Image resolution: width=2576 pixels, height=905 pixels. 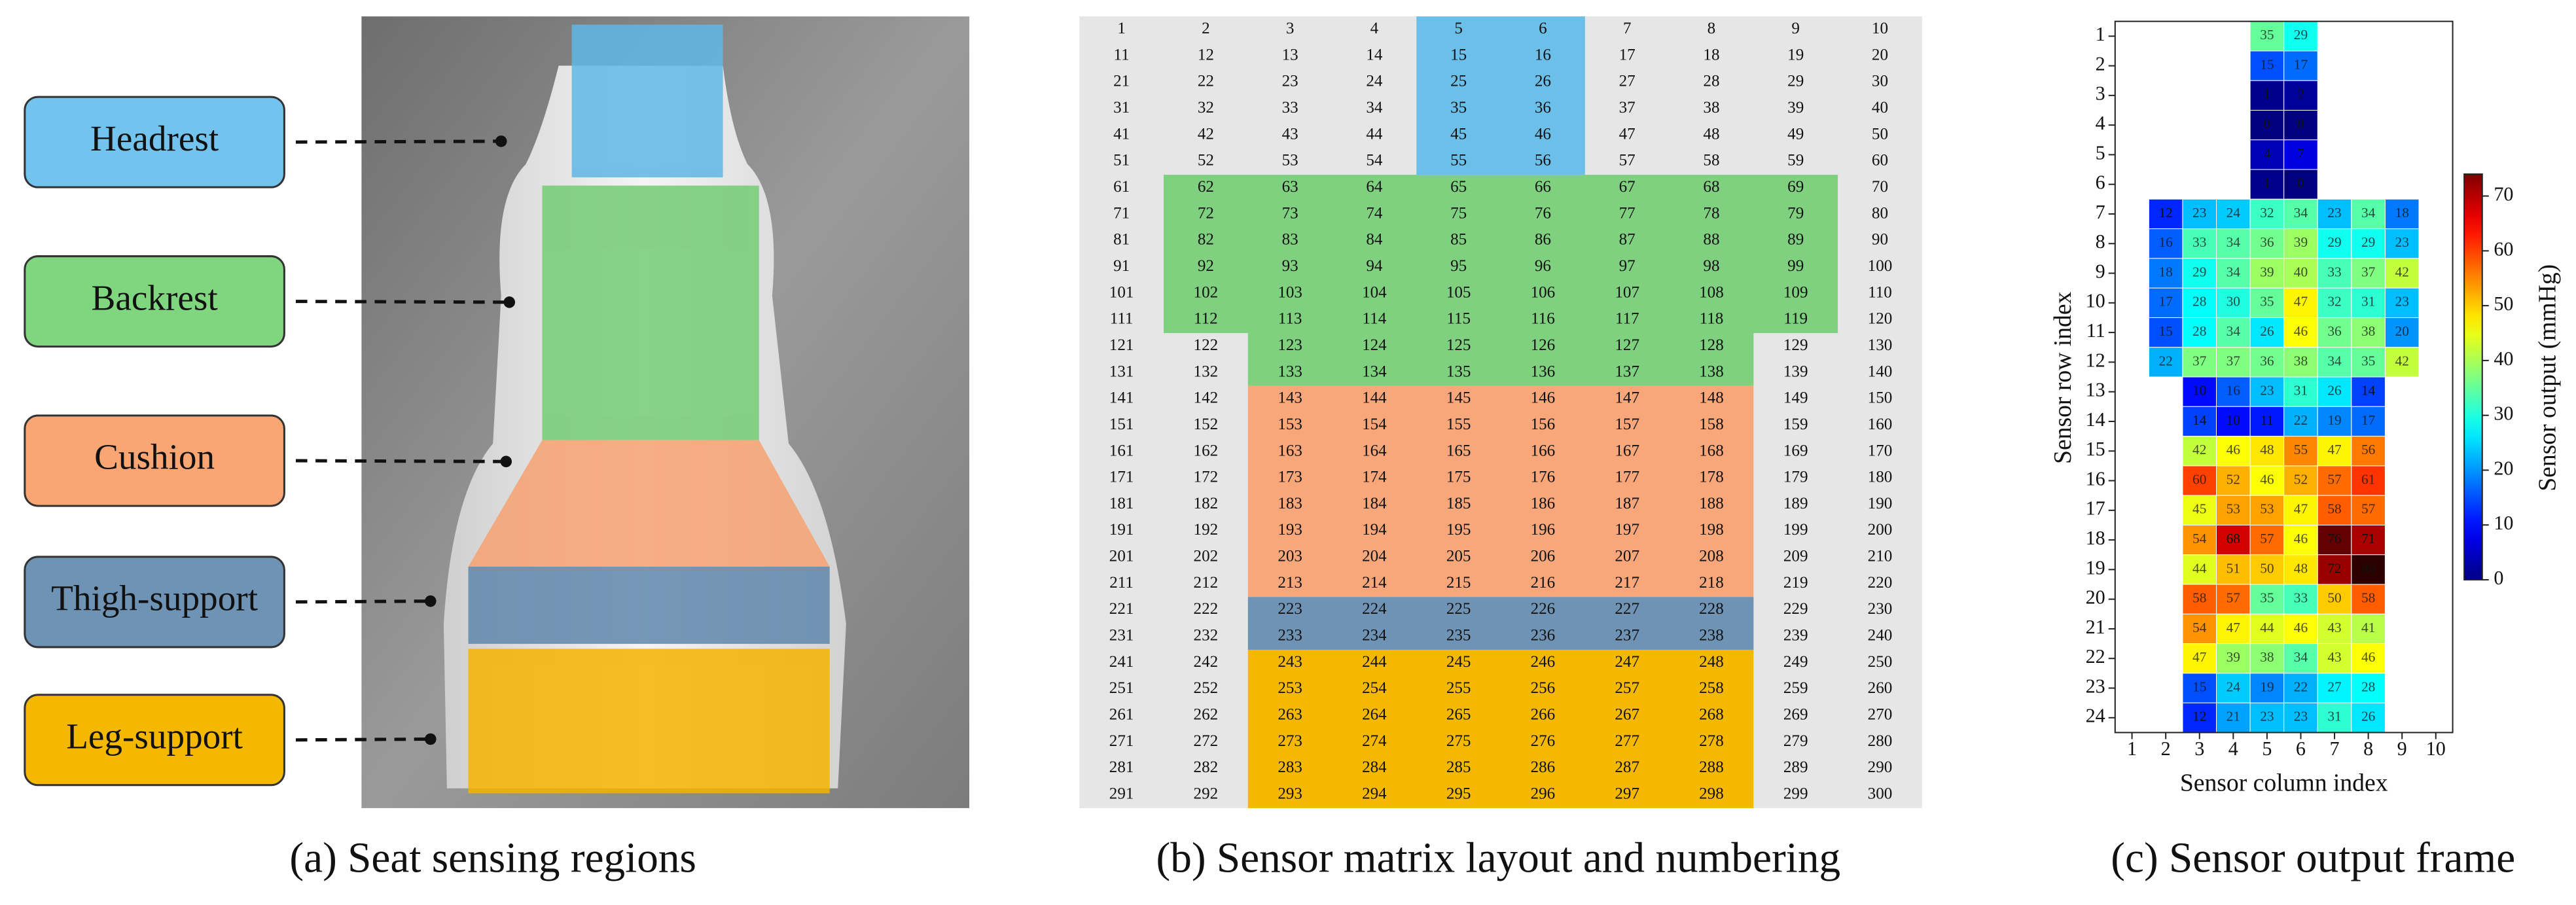 I want to click on cell-value-label: 15, so click(x=2267, y=64).